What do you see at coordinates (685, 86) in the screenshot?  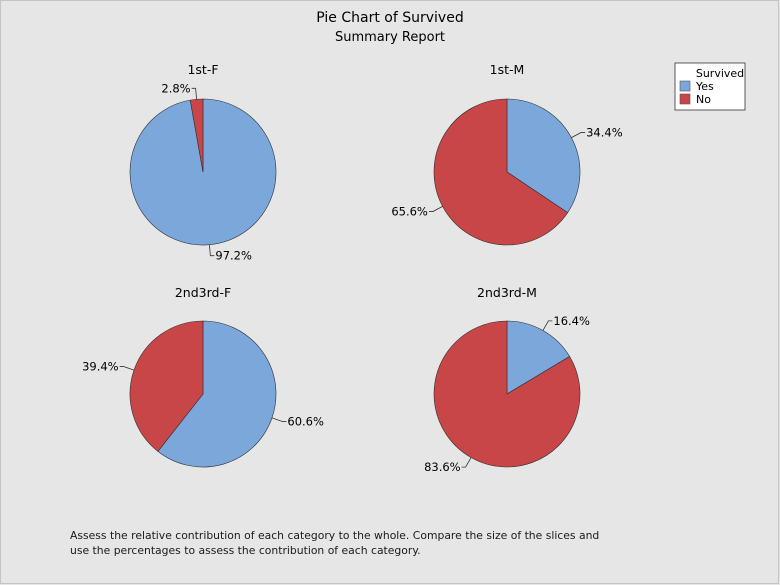 I see `legend-swatch-yes` at bounding box center [685, 86].